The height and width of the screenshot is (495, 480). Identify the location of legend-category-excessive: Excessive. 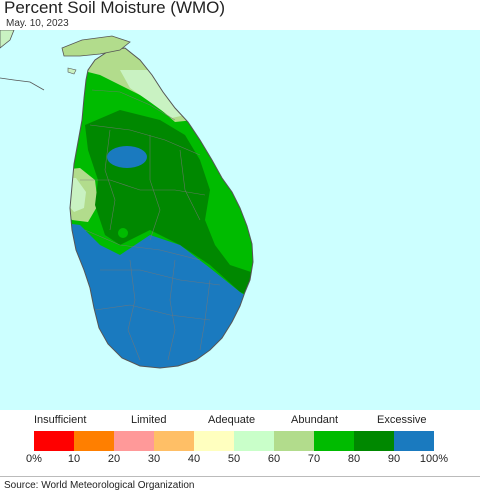
(402, 420).